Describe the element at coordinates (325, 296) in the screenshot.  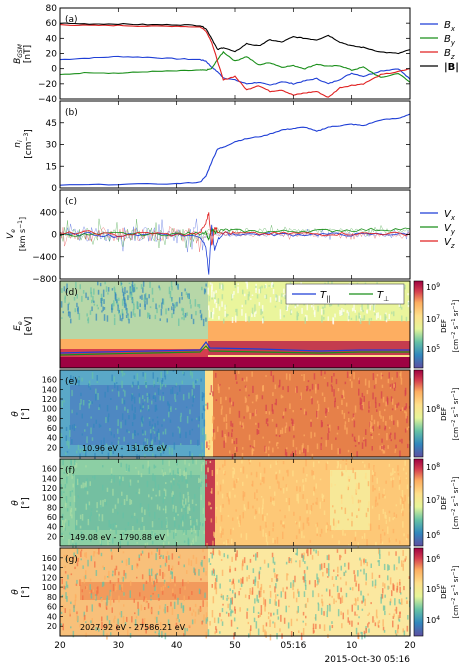
I see `legend-t-par: T||` at that location.